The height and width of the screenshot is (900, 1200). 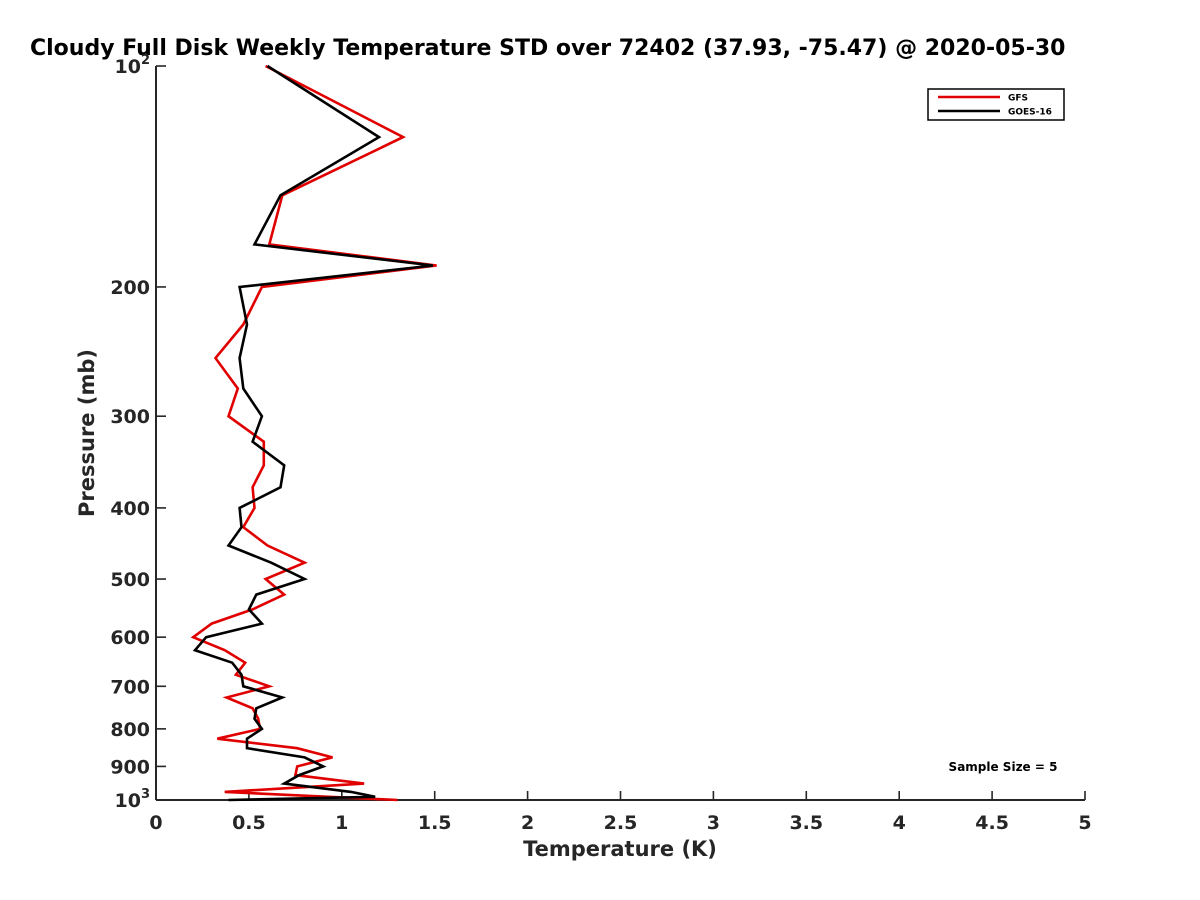 I want to click on x-tick-label: 1.5, so click(x=435, y=823).